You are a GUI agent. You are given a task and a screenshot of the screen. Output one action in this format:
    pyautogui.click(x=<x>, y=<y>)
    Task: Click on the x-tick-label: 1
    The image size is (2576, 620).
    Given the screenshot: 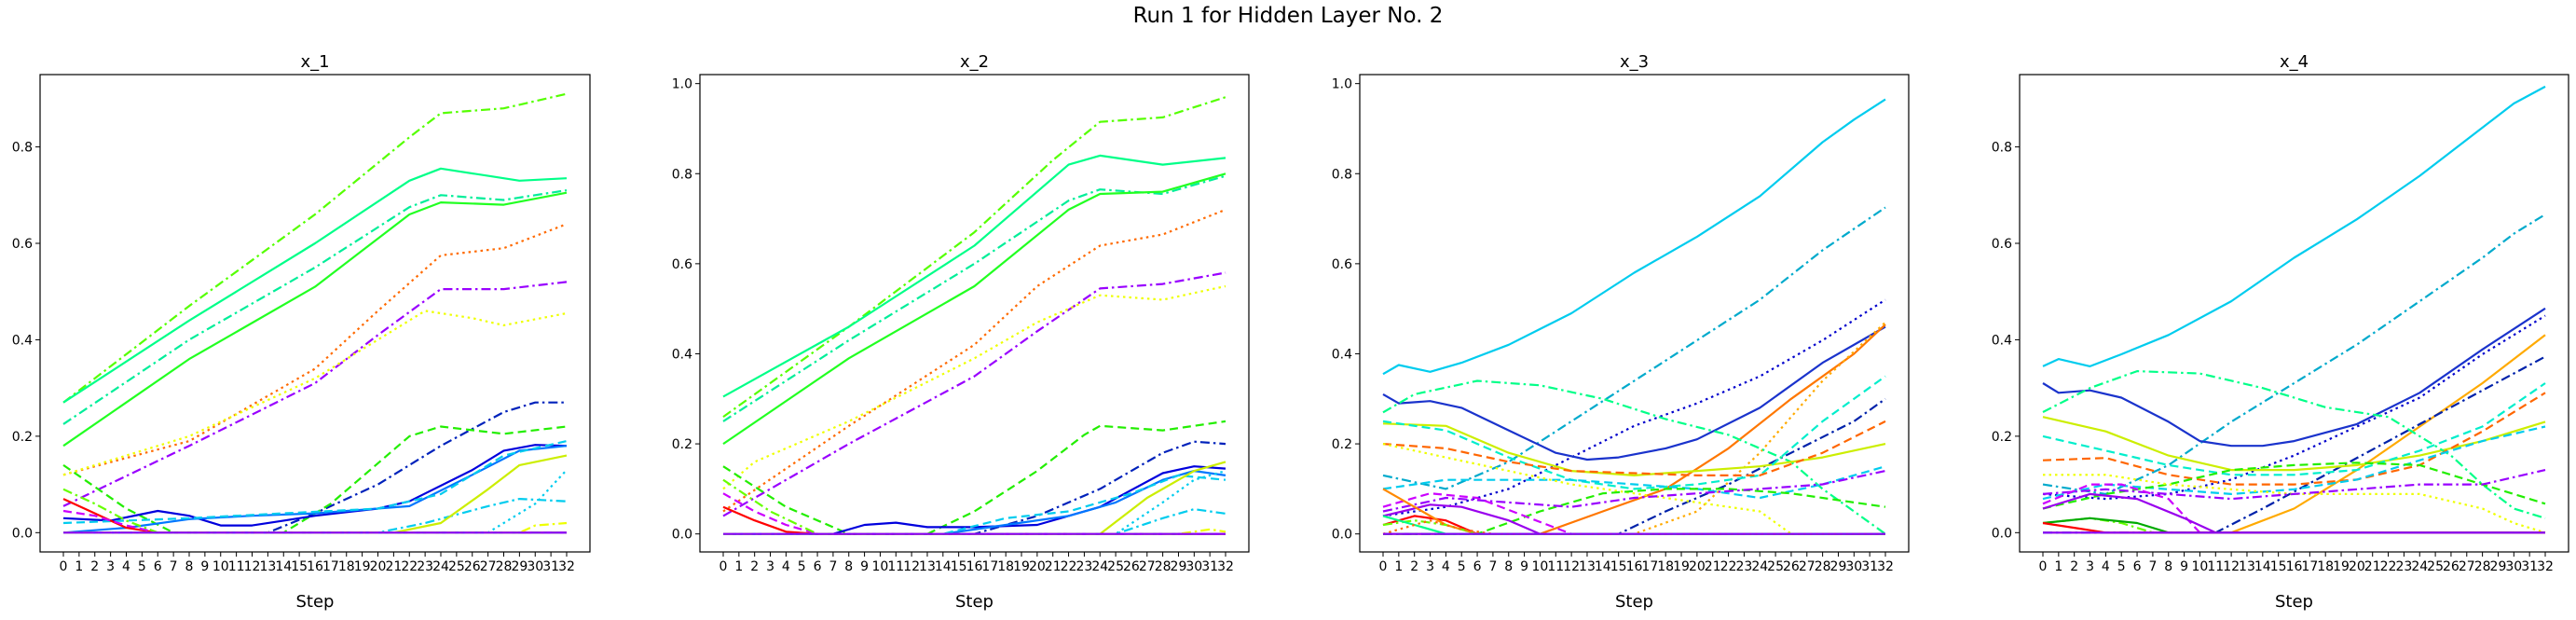 What is the action you would take?
    pyautogui.click(x=738, y=566)
    